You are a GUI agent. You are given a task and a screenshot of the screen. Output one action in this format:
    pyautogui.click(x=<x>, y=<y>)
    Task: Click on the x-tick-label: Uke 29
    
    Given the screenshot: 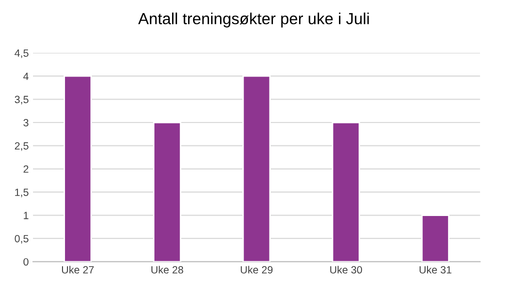 What is the action you would take?
    pyautogui.click(x=256, y=270)
    